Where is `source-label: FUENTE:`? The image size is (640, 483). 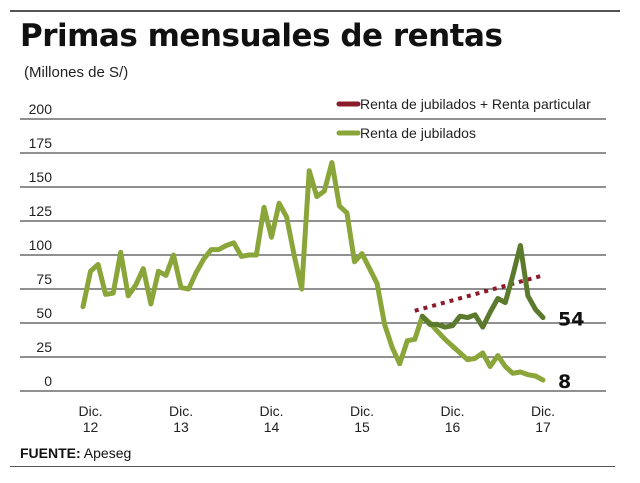
source-label: FUENTE: is located at coordinates (50, 453).